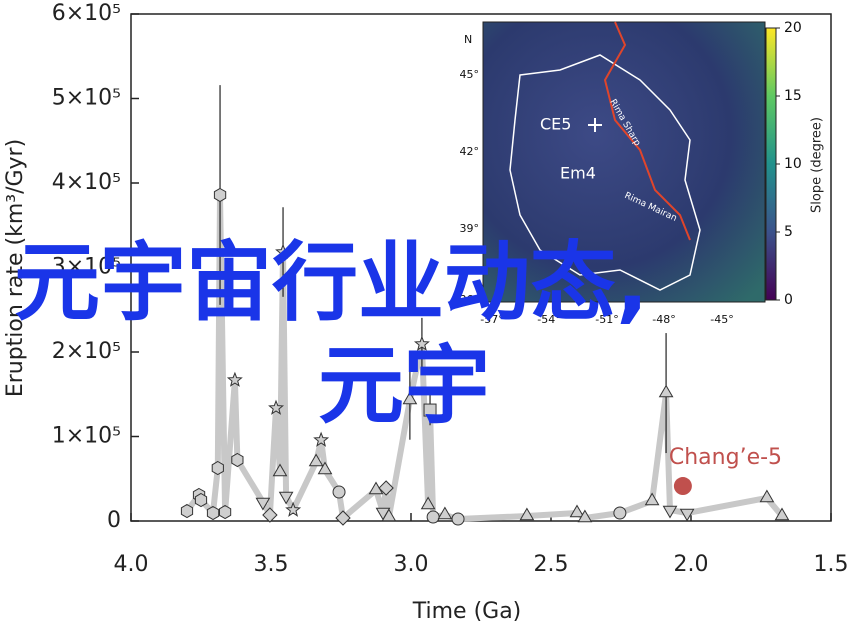  Describe the element at coordinates (578, 173) in the screenshot. I see `map-label: Em4` at that location.